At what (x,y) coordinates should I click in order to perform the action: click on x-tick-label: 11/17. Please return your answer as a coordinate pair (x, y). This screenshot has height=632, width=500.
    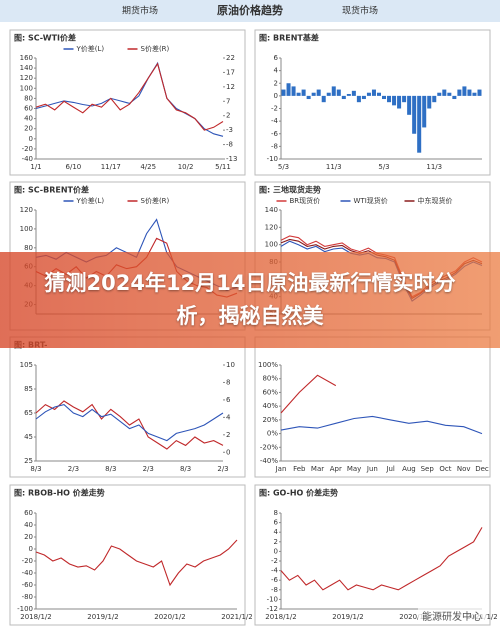
    Looking at the image, I should click on (111, 167).